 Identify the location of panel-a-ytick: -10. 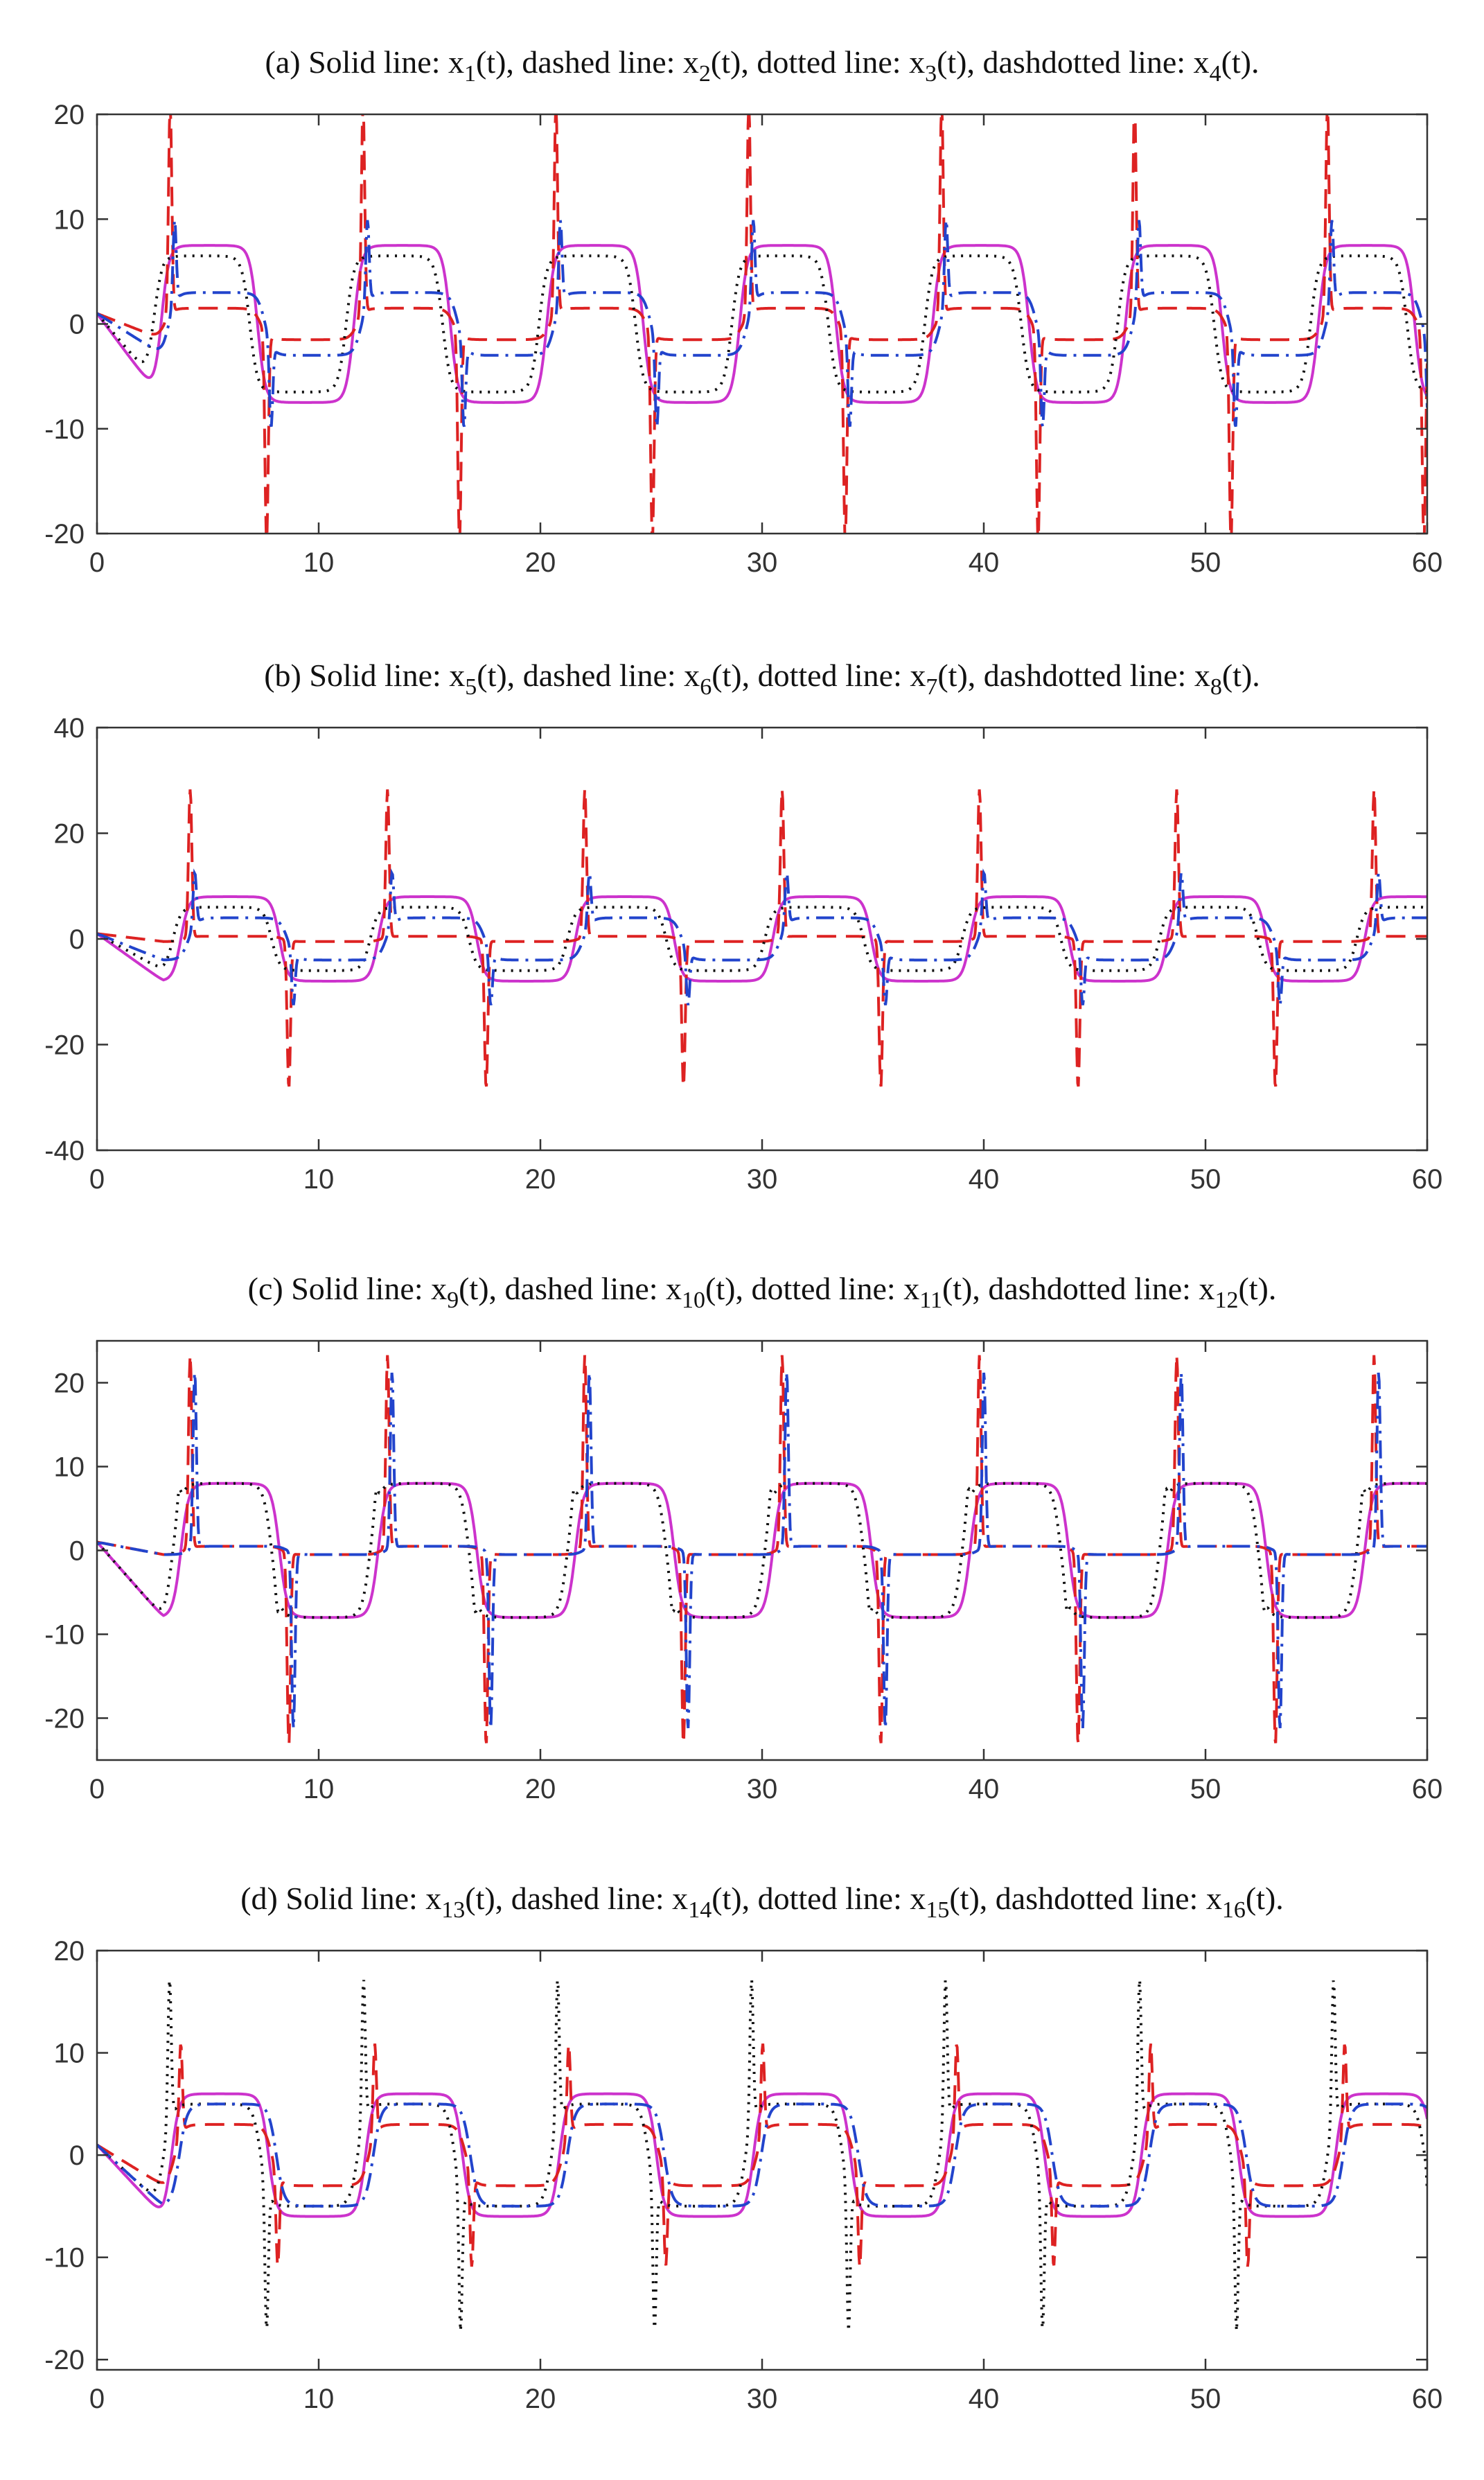
(64, 429).